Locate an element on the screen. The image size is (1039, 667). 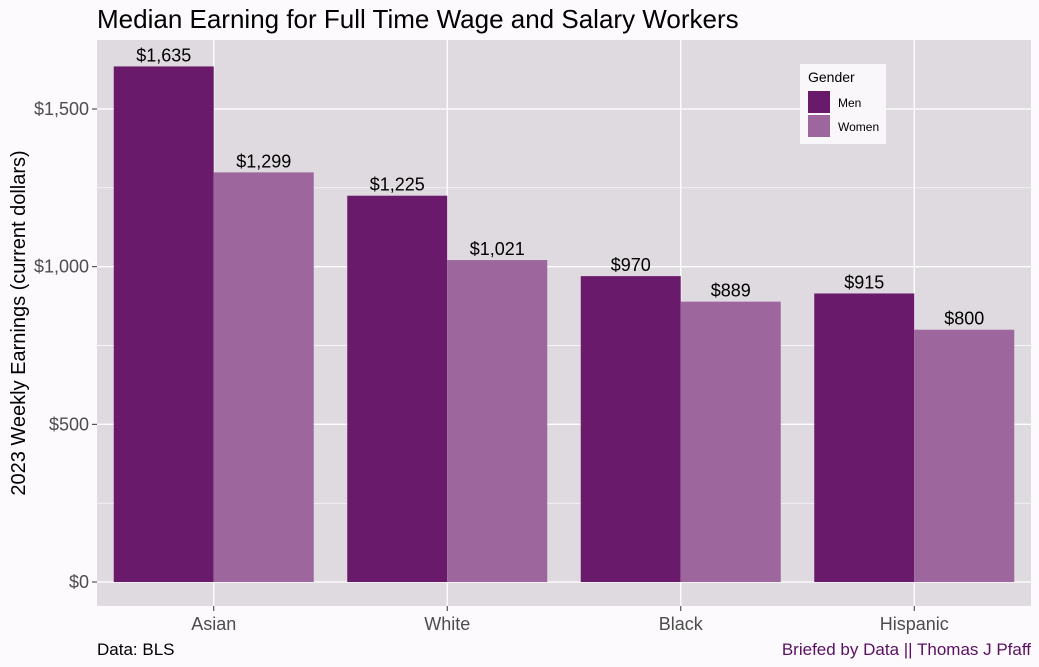
y-axis-label: 2023 Weekly Earnings (current dollars) is located at coordinates (19, 322).